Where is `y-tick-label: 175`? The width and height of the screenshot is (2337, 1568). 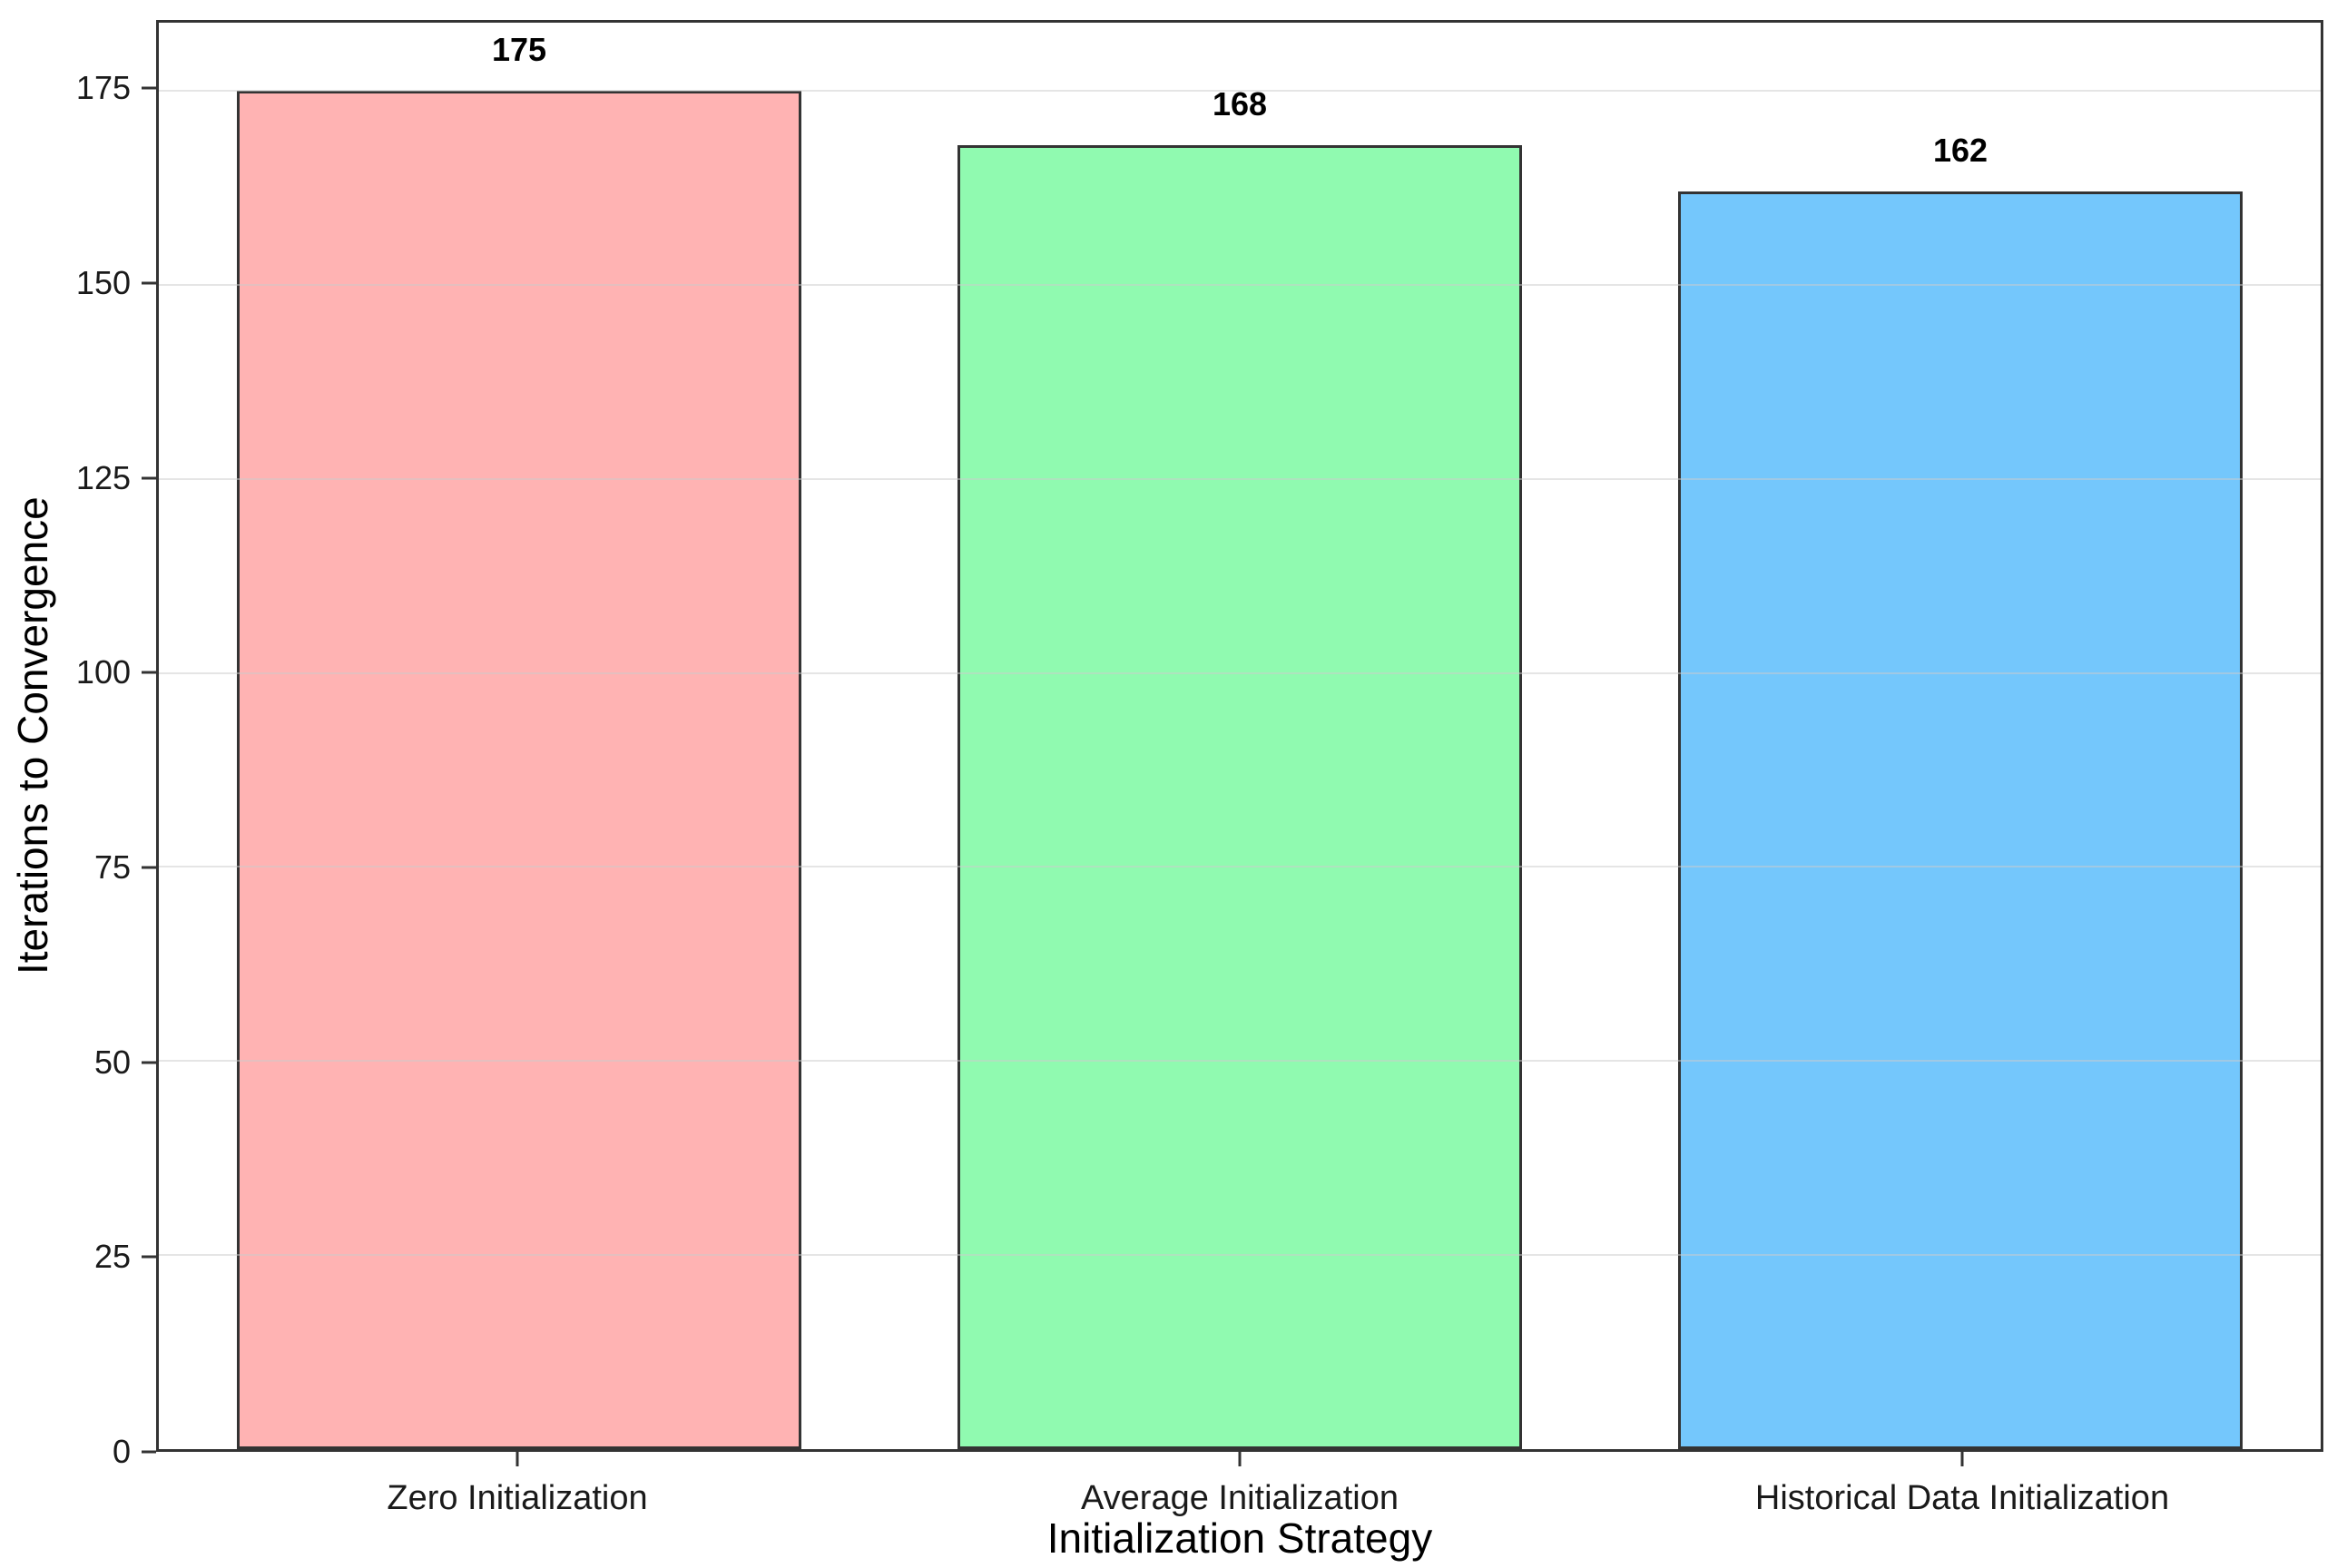 y-tick-label: 175 is located at coordinates (103, 88).